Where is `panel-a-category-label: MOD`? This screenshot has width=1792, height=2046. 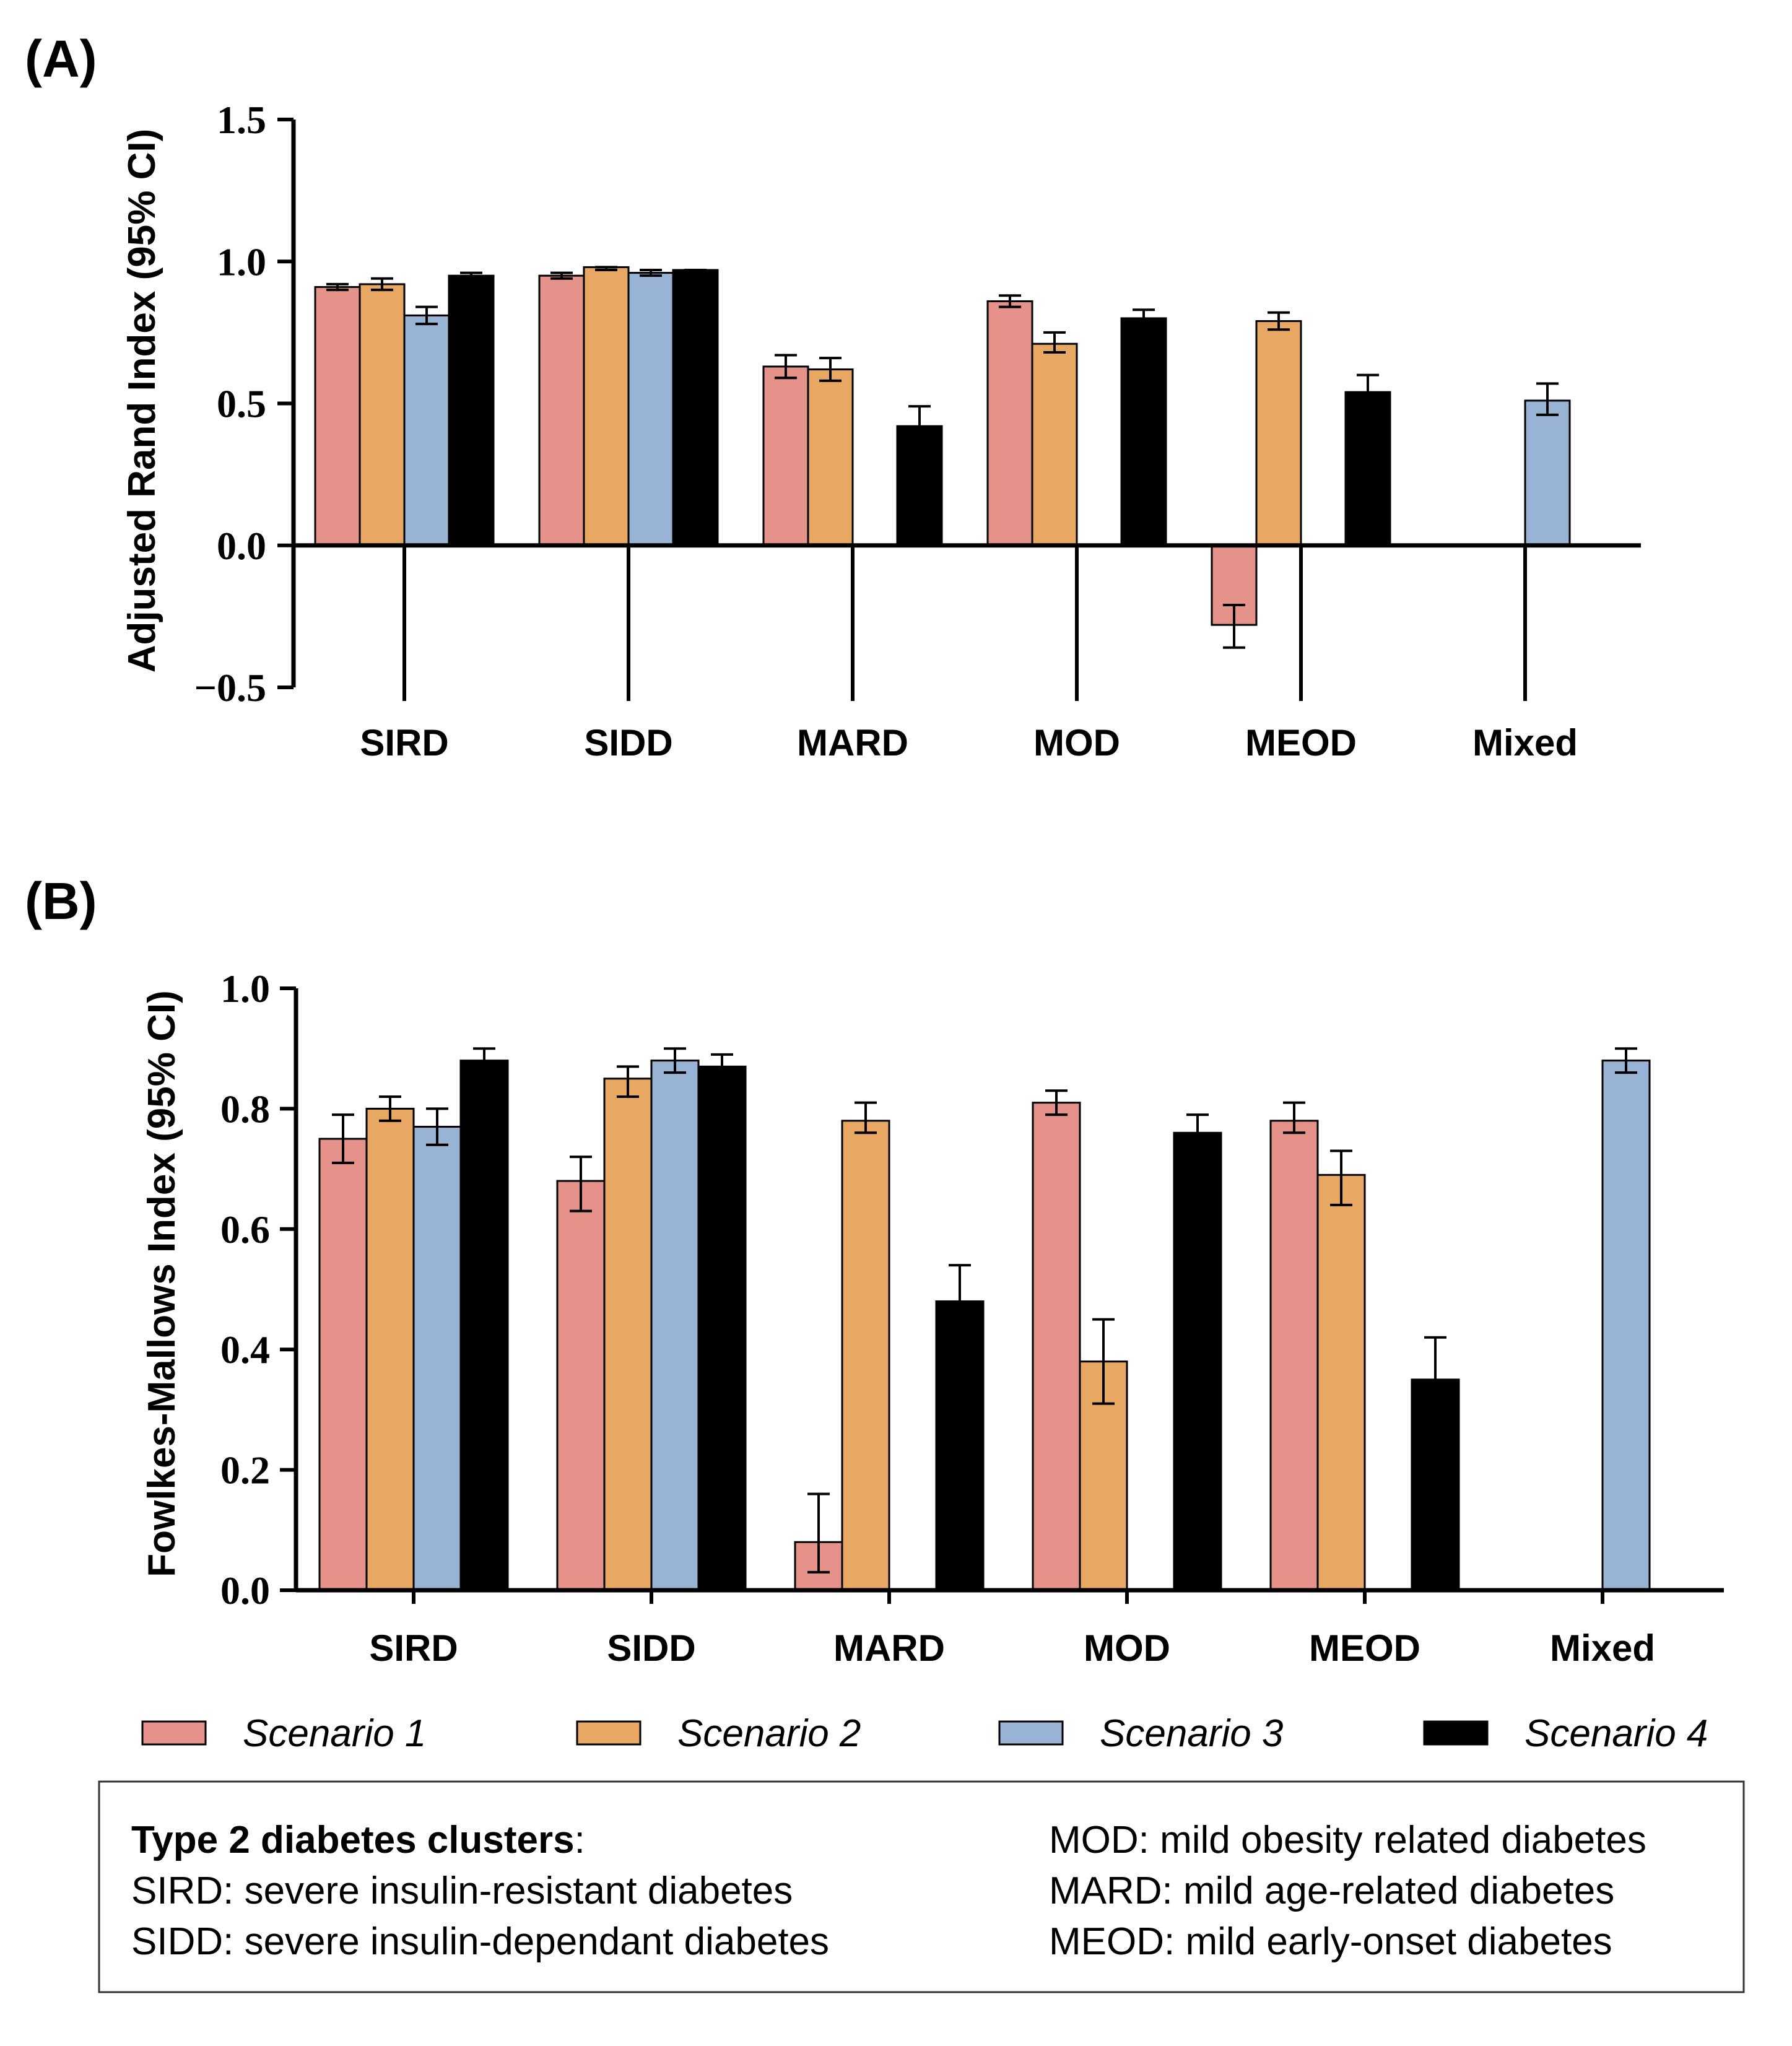
panel-a-category-label: MOD is located at coordinates (1077, 743).